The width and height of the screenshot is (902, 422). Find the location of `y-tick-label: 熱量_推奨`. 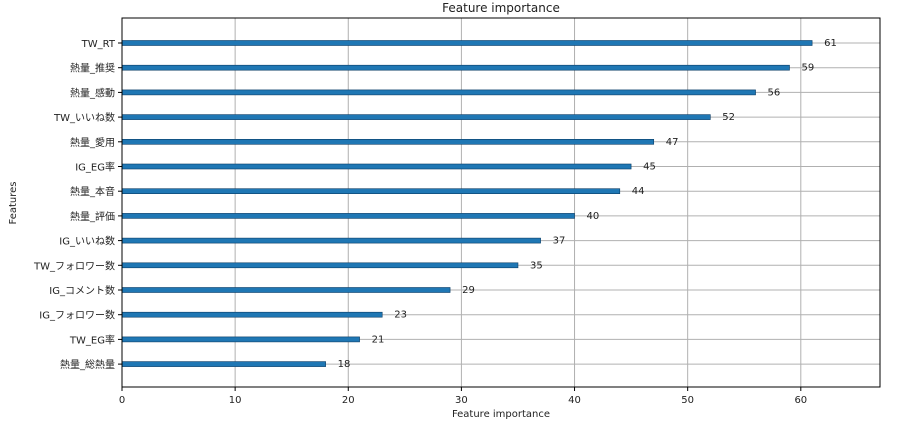

y-tick-label: 熱量_推奨 is located at coordinates (92, 68).